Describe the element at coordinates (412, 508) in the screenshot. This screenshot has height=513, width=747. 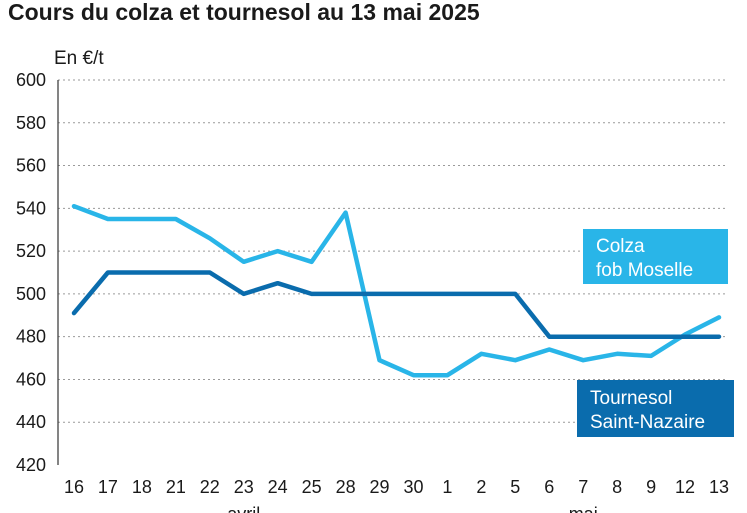
I see `month-labels: avril mai` at that location.